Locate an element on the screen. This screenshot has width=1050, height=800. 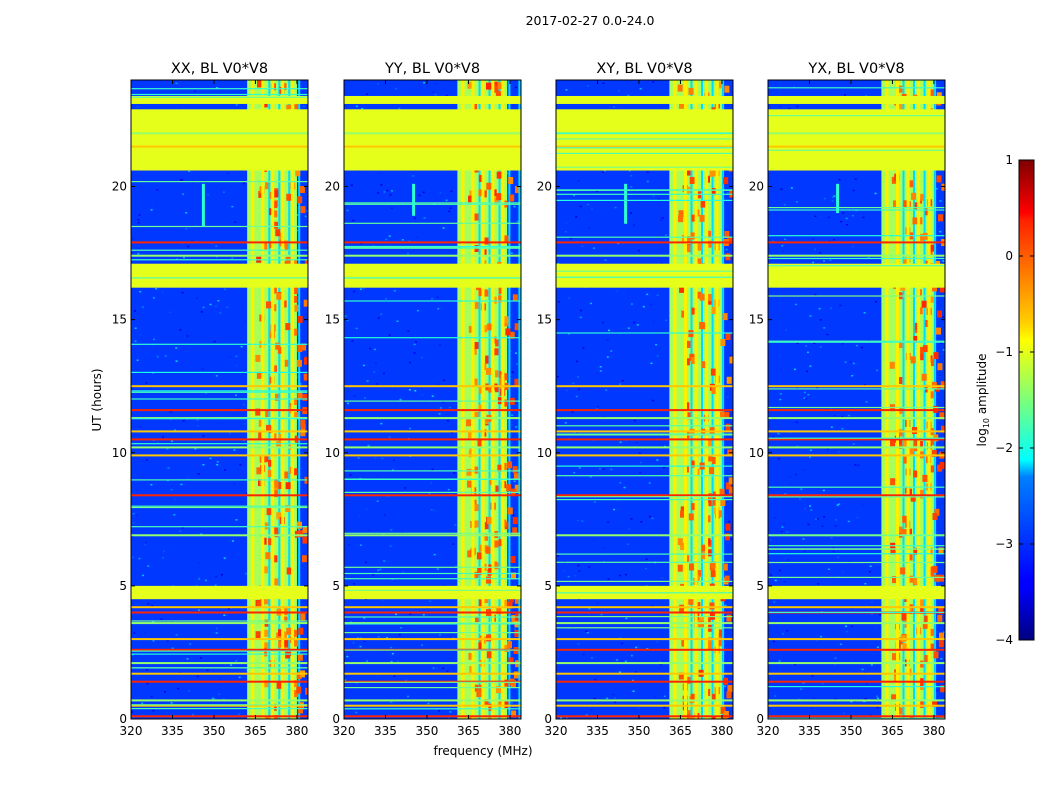
colorbar-label: log10 amplitude is located at coordinates (983, 400).